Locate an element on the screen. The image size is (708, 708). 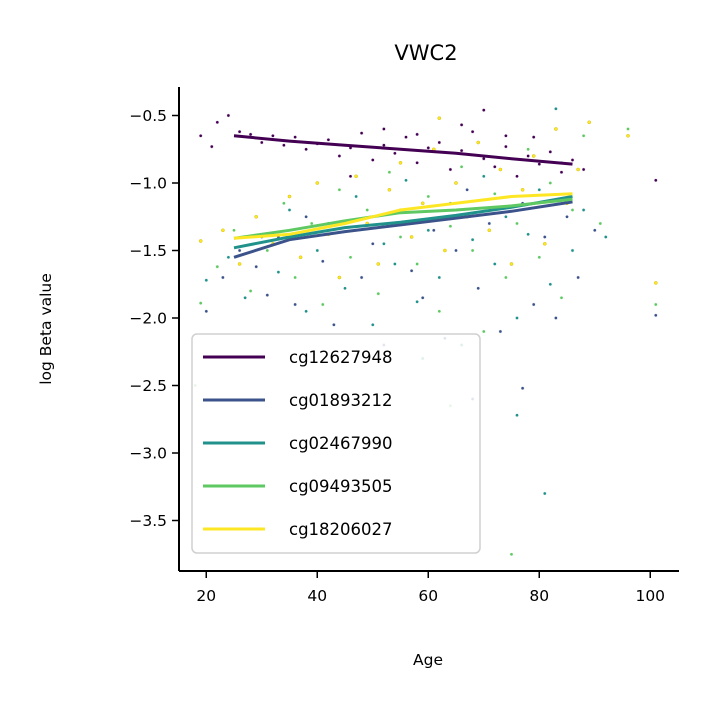
trend-line-cg09493505 is located at coordinates (403, 218).